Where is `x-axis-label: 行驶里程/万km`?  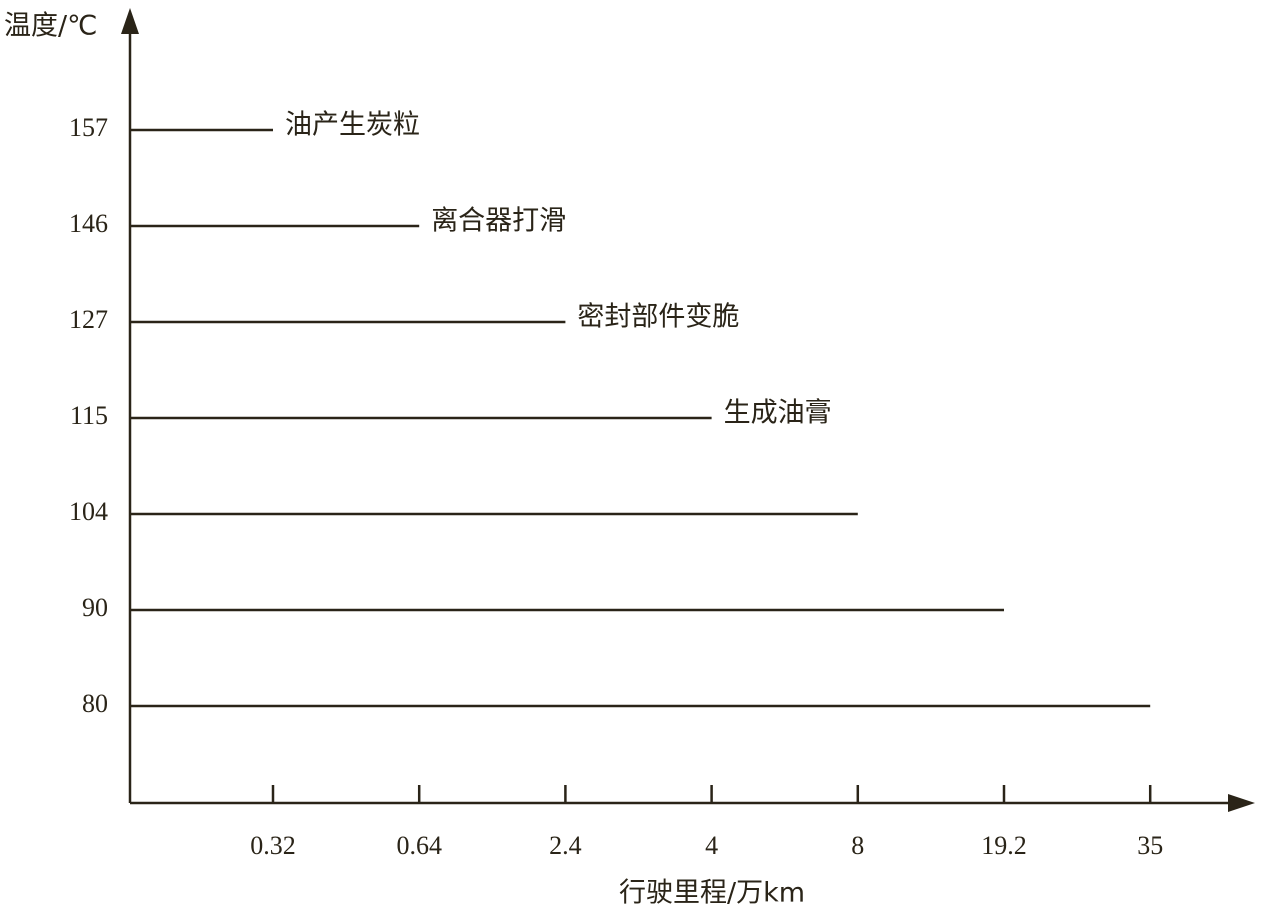 x-axis-label: 行驶里程/万km is located at coordinates (712, 893).